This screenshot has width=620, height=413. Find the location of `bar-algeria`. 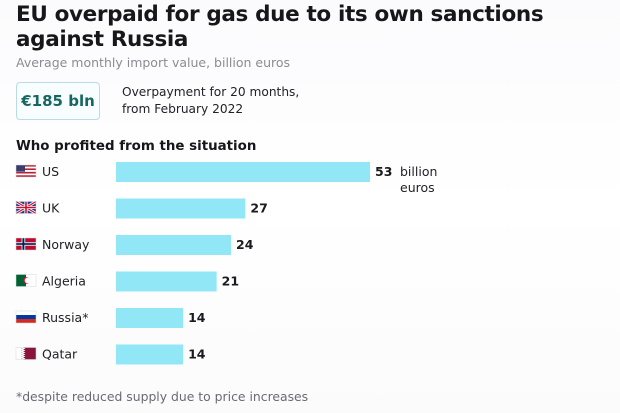

bar-algeria is located at coordinates (166, 281).